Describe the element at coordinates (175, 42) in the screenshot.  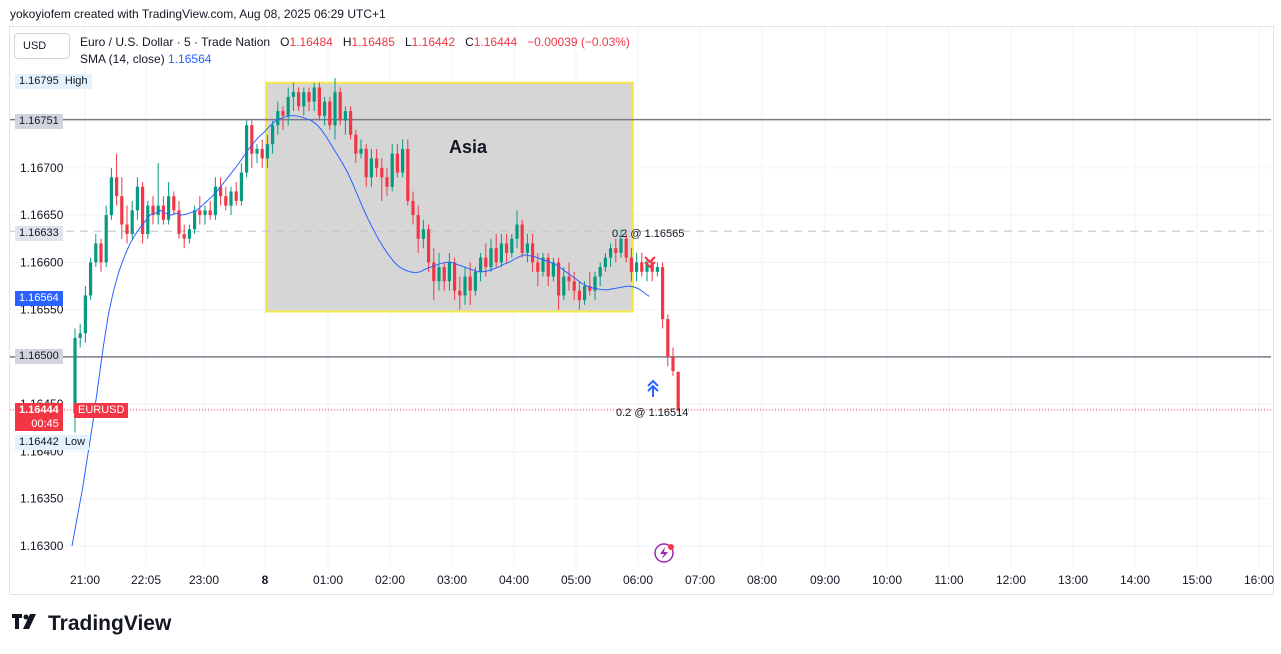
I see `symbol-name: Euro / U.S. Dollar · 5 · Trade Nation` at that location.